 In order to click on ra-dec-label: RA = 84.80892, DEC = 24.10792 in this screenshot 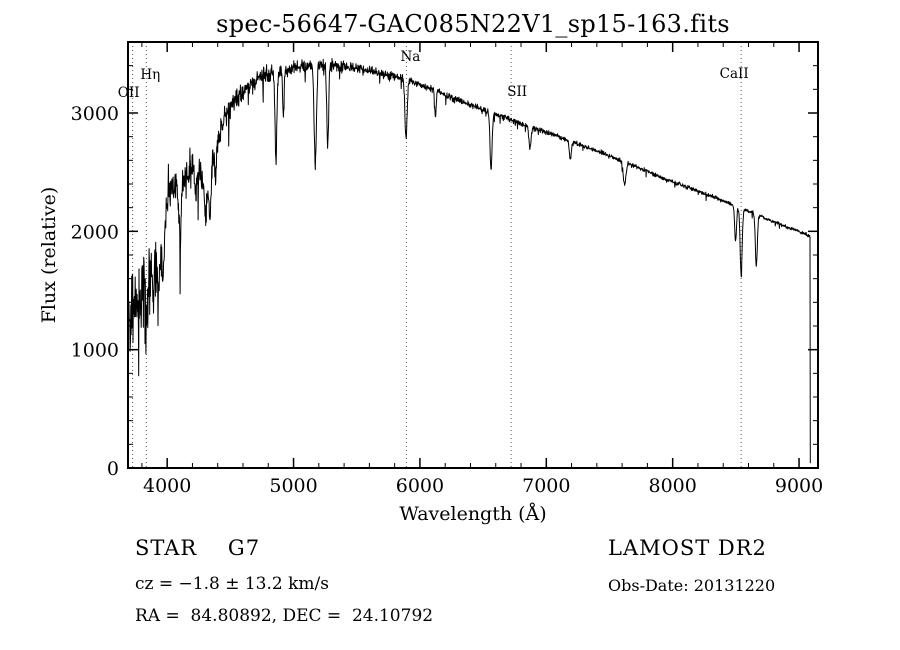, I will do `click(284, 616)`.